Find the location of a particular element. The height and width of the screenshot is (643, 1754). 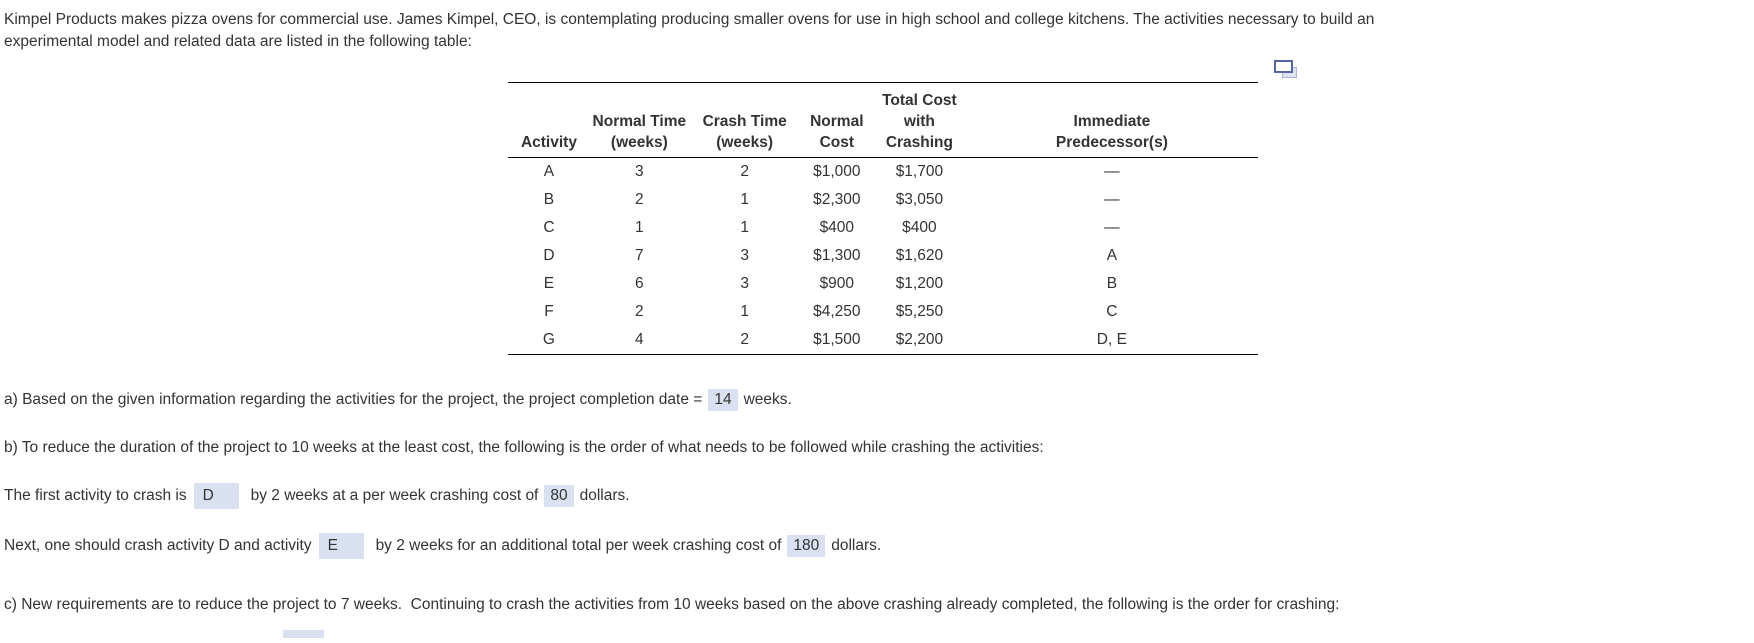

col-header-normal-time: Normal Time (weeks) is located at coordinates (639, 120).